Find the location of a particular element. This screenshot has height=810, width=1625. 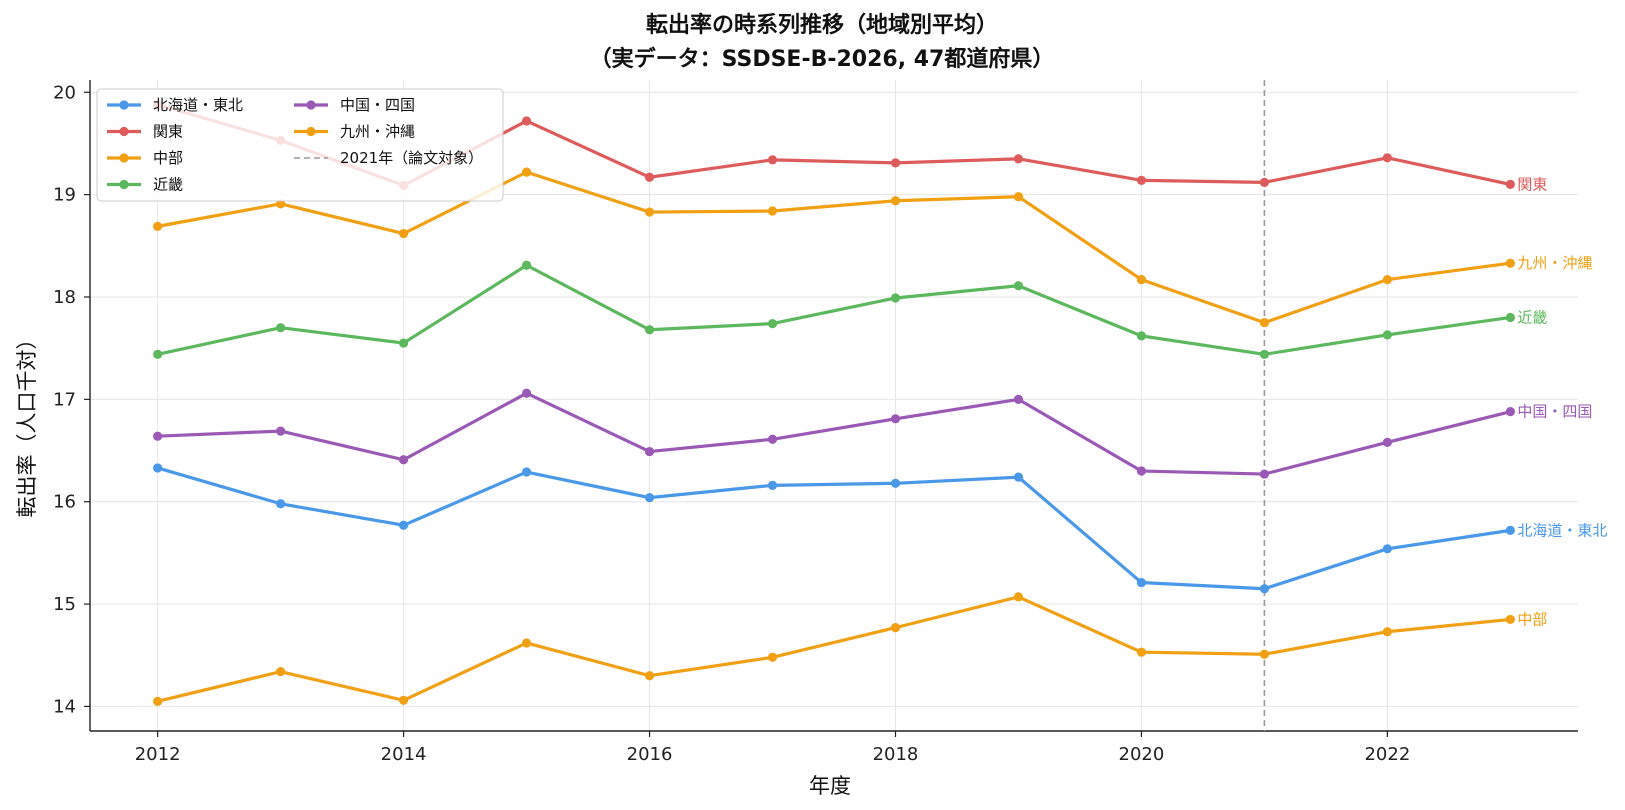

y-tick-label: 20 is located at coordinates (64, 92).